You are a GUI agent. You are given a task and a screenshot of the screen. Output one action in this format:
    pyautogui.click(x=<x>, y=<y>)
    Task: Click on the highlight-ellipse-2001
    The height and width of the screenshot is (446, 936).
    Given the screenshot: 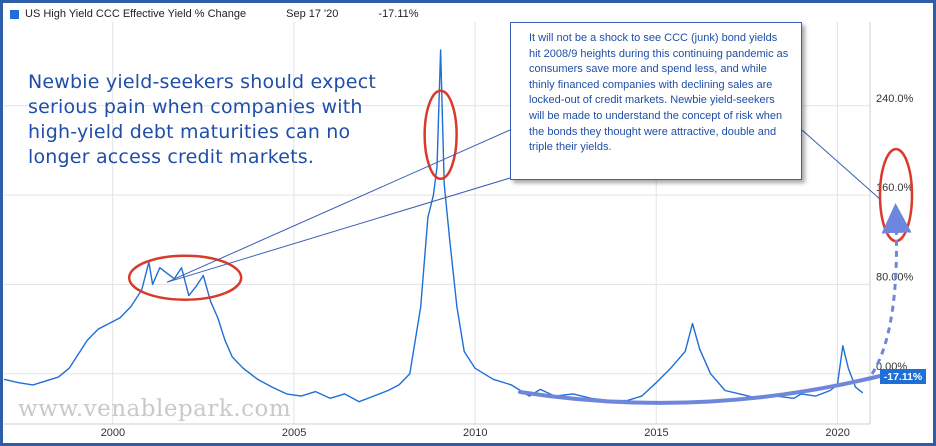 What is the action you would take?
    pyautogui.click(x=185, y=277)
    